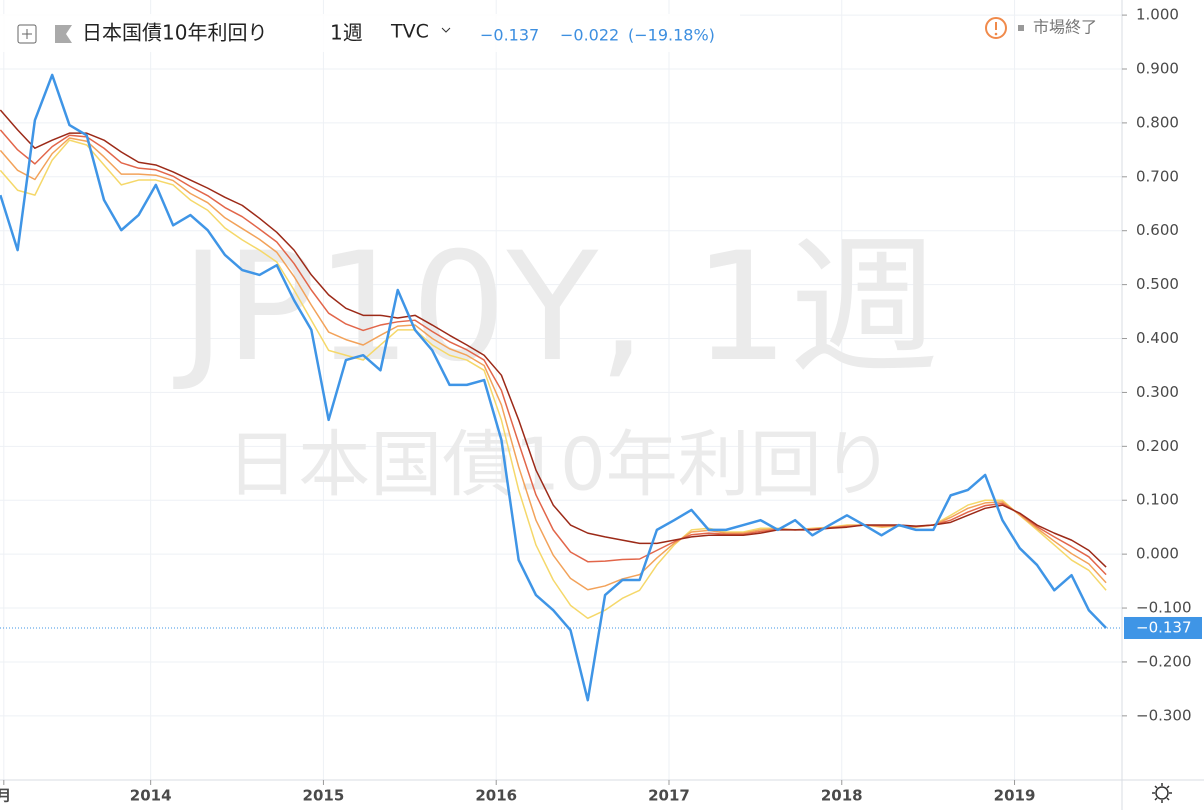  What do you see at coordinates (1157, 284) in the screenshot?
I see `y-tick-label: 0.500` at bounding box center [1157, 284].